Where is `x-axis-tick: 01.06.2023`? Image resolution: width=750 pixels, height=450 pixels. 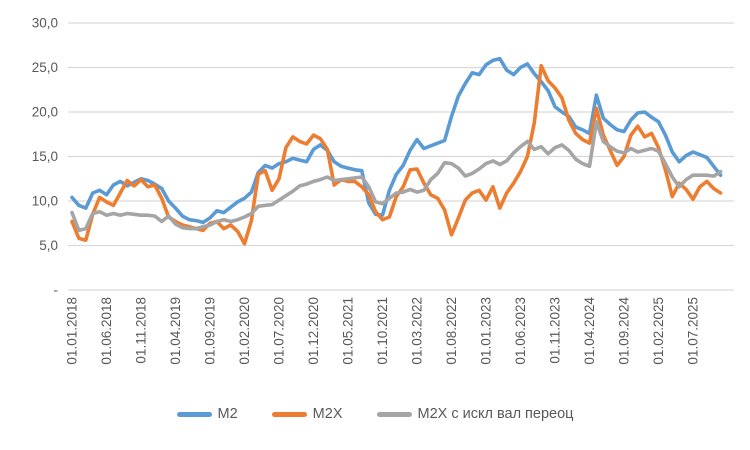
x-axis-tick: 01.06.2023 is located at coordinates (520, 331).